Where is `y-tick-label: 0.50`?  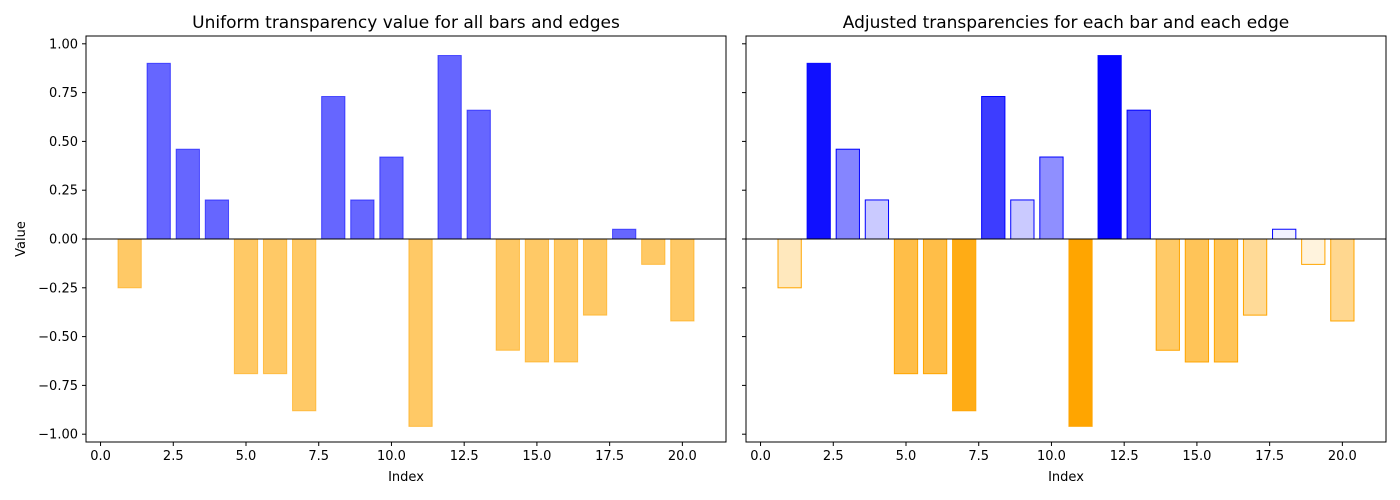
y-tick-label: 0.50 is located at coordinates (63, 142).